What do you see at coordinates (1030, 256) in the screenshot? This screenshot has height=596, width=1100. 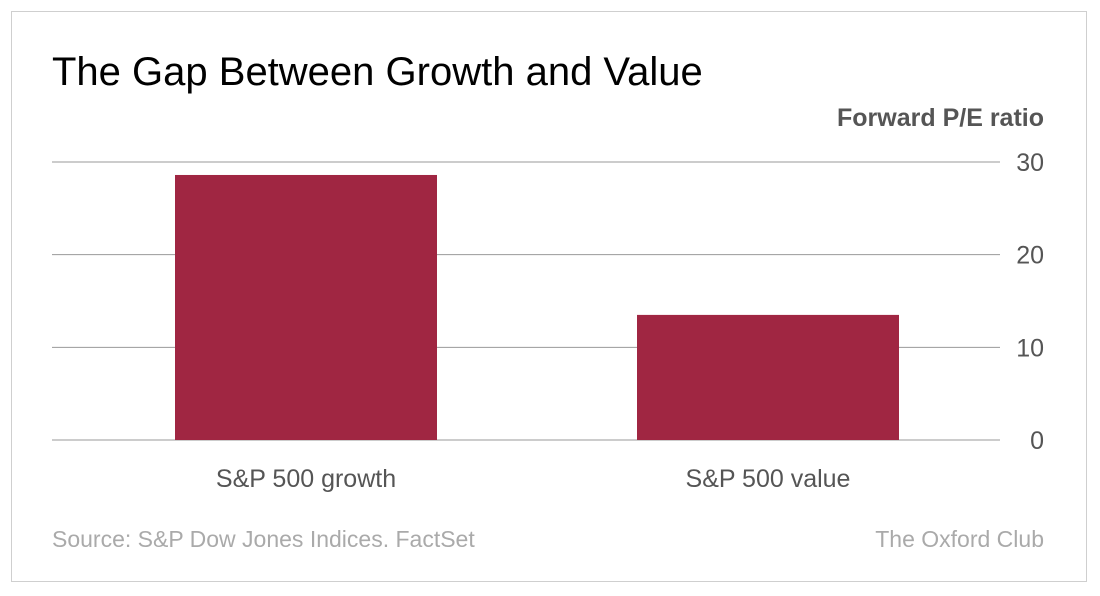 I see `y-tick-label: 20` at bounding box center [1030, 256].